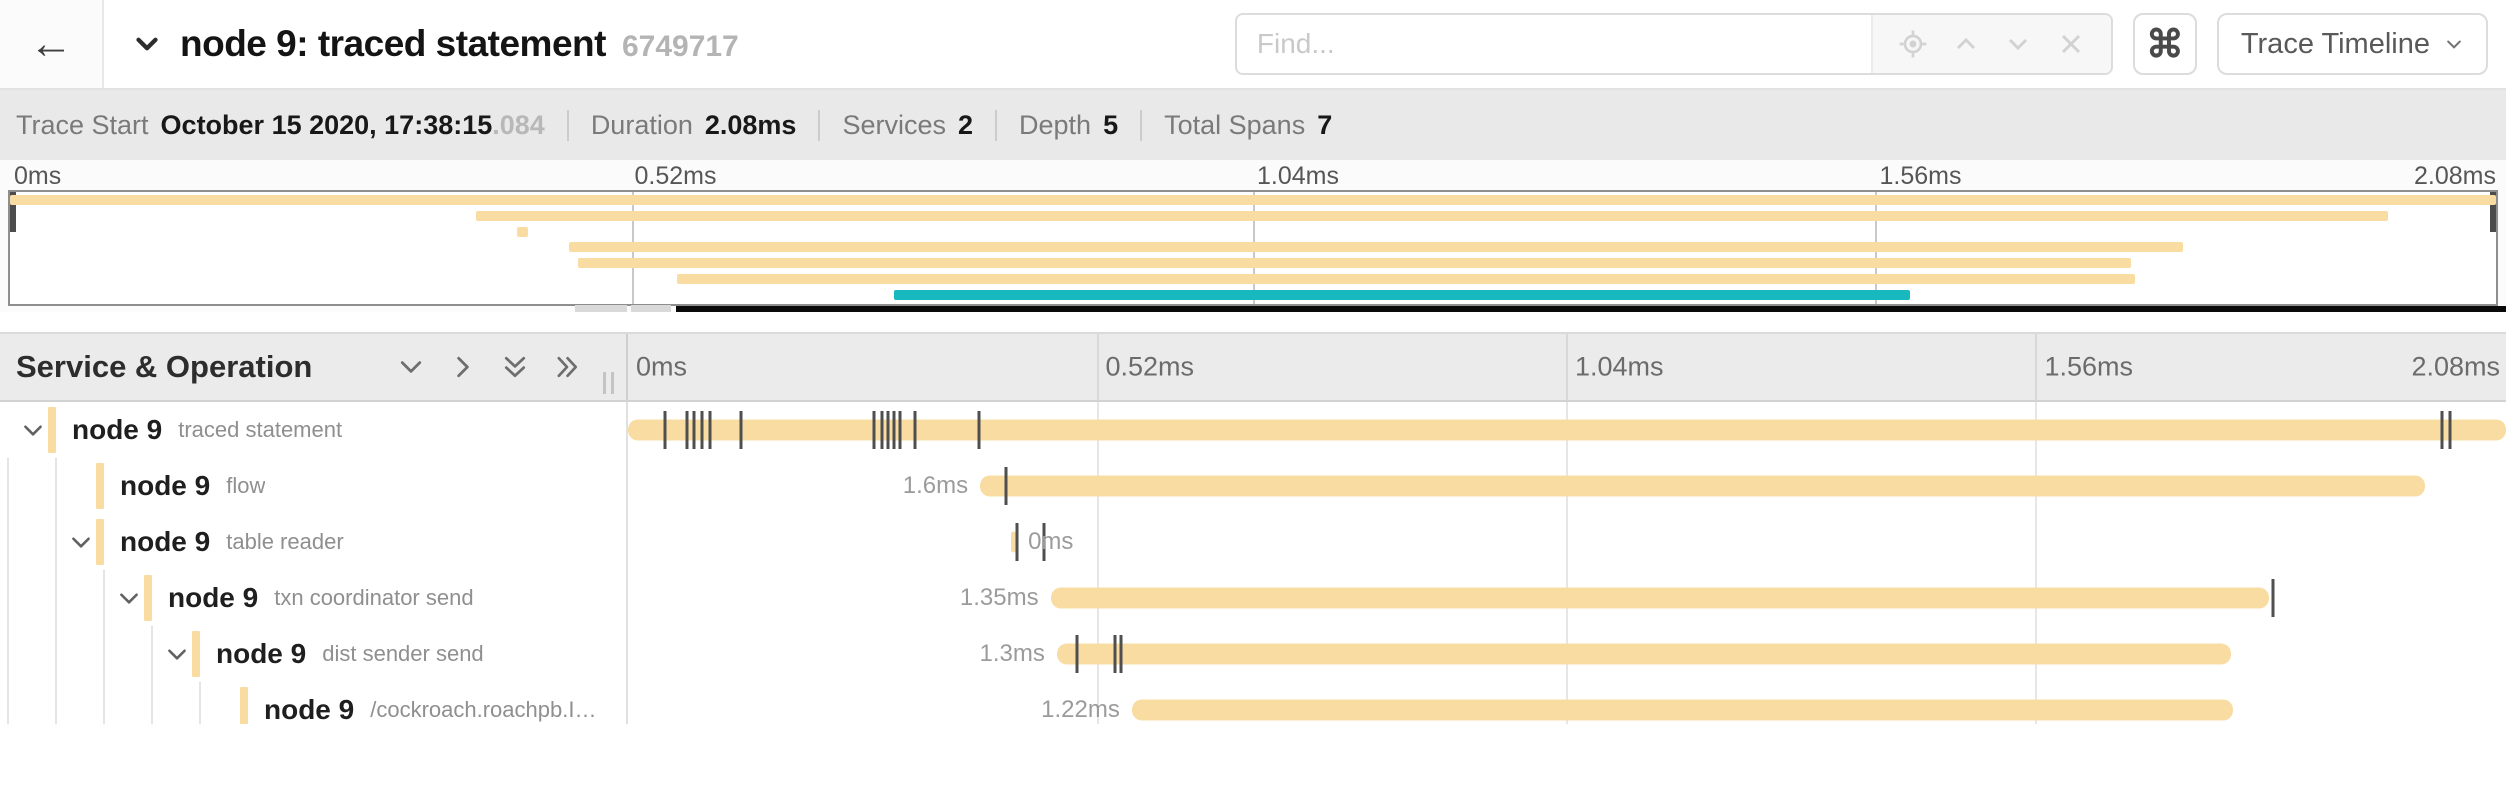 Image resolution: width=2506 pixels, height=794 pixels. I want to click on span-name-cell: node 9 table reader, so click(314, 542).